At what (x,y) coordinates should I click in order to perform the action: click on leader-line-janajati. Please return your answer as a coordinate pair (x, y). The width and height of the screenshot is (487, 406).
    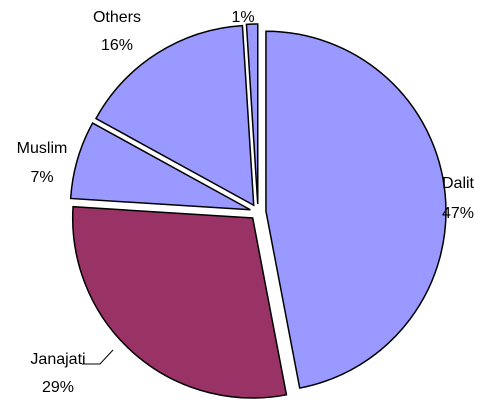
    Looking at the image, I should click on (98, 357).